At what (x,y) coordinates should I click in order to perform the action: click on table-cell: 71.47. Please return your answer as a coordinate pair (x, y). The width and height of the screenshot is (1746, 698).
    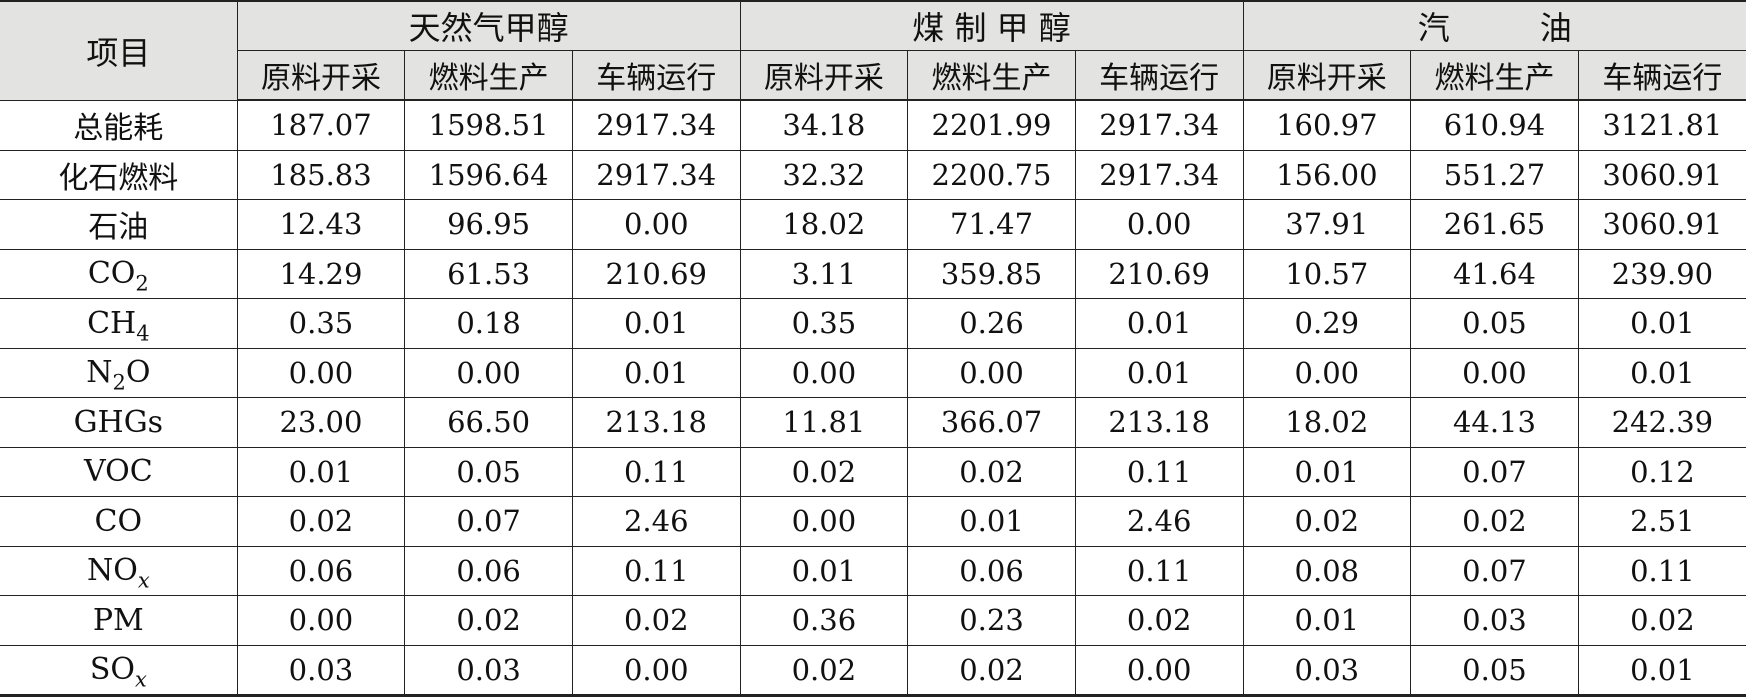
    Looking at the image, I should click on (991, 224).